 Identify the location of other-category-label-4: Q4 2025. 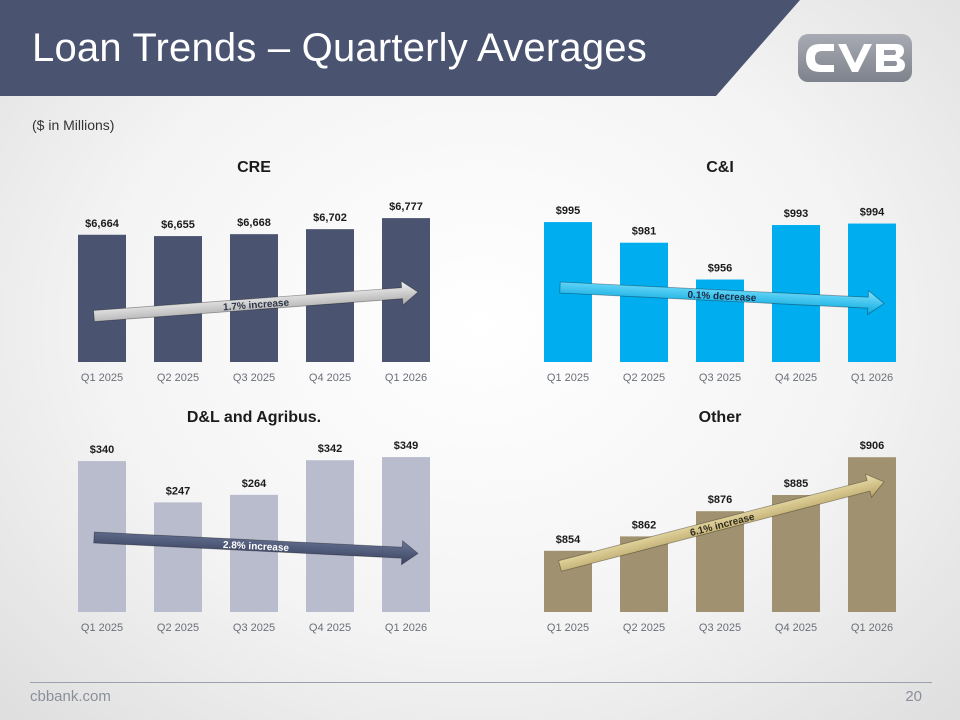
(796, 628).